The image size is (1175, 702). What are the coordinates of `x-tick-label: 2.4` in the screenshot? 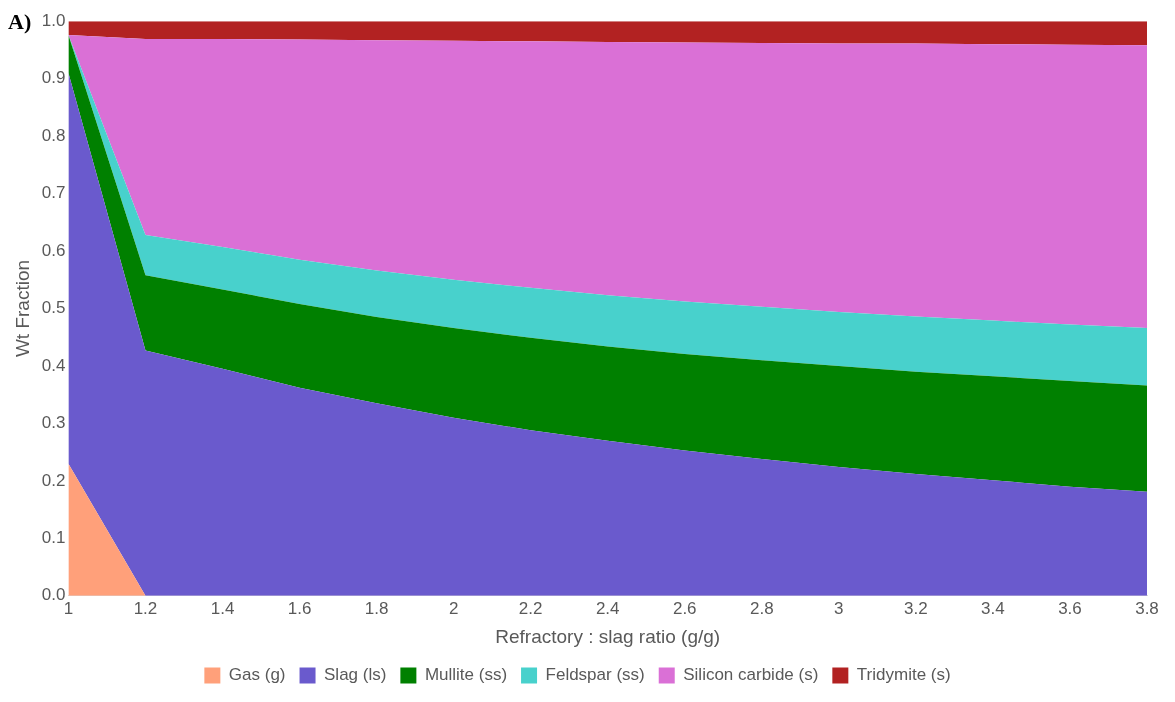 It's located at (607, 608).